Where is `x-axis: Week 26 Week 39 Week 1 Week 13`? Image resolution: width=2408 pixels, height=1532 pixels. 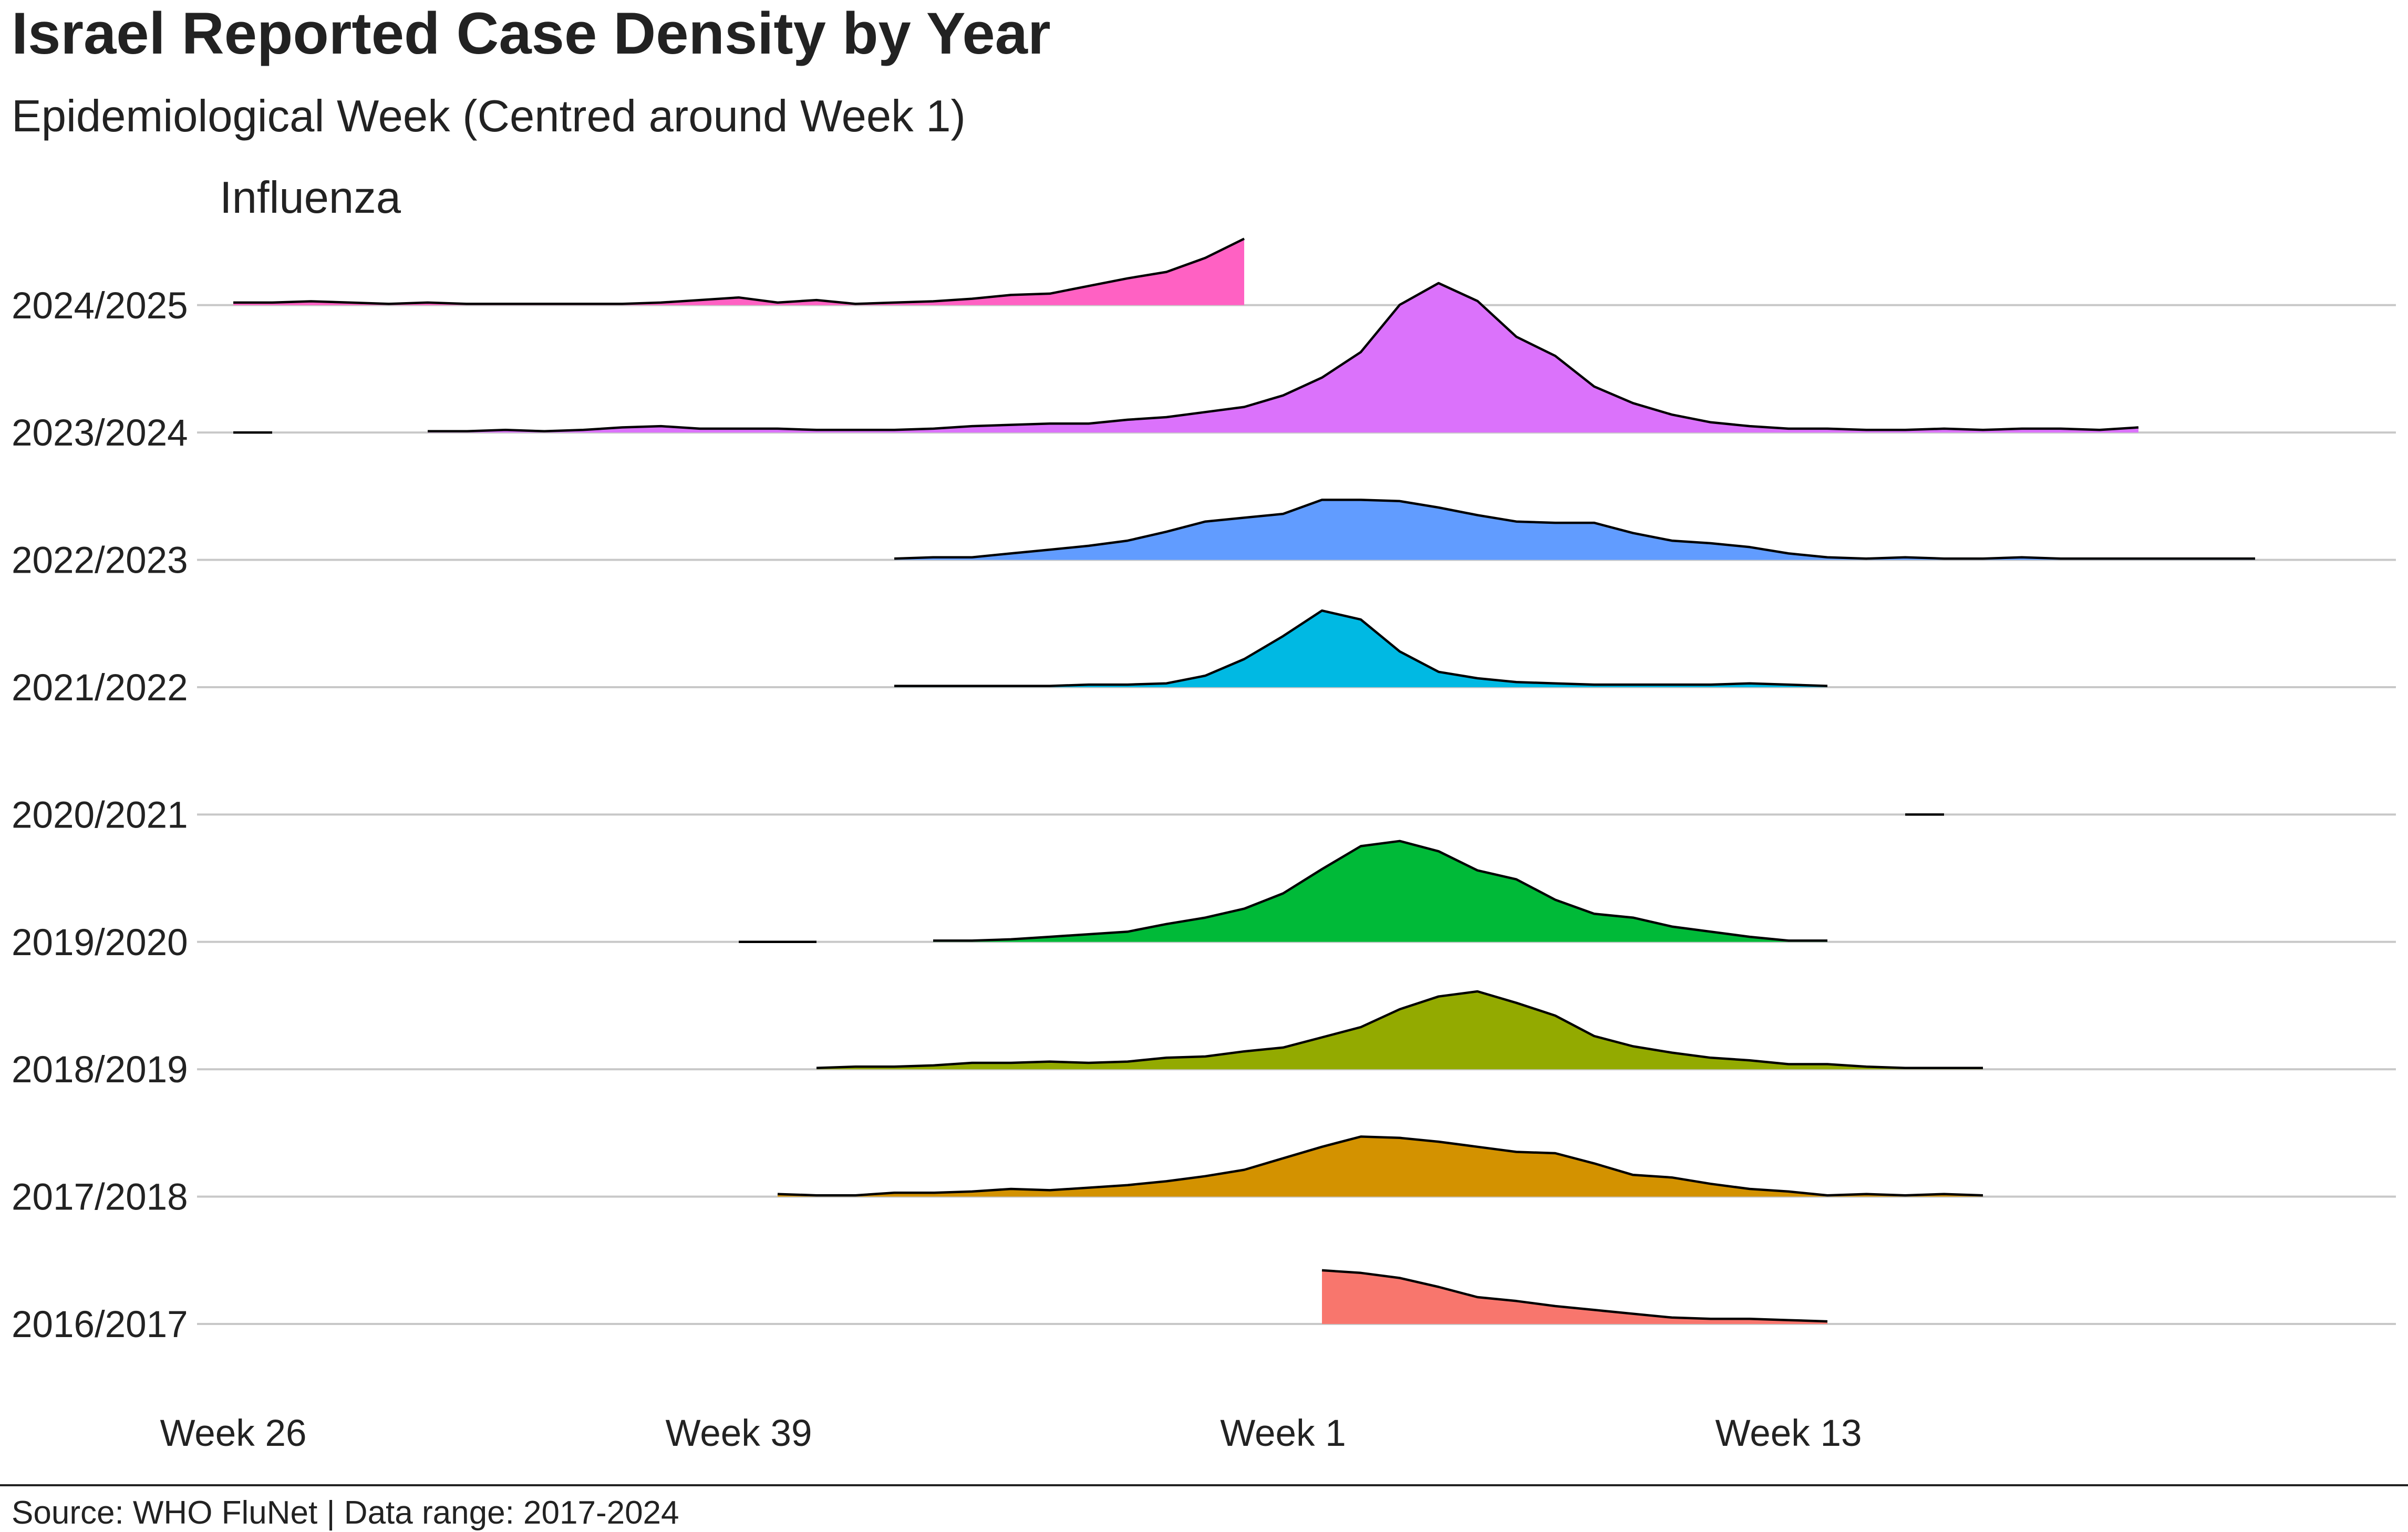 x-axis: Week 26 Week 39 Week 1 Week 13 is located at coordinates (1011, 1433).